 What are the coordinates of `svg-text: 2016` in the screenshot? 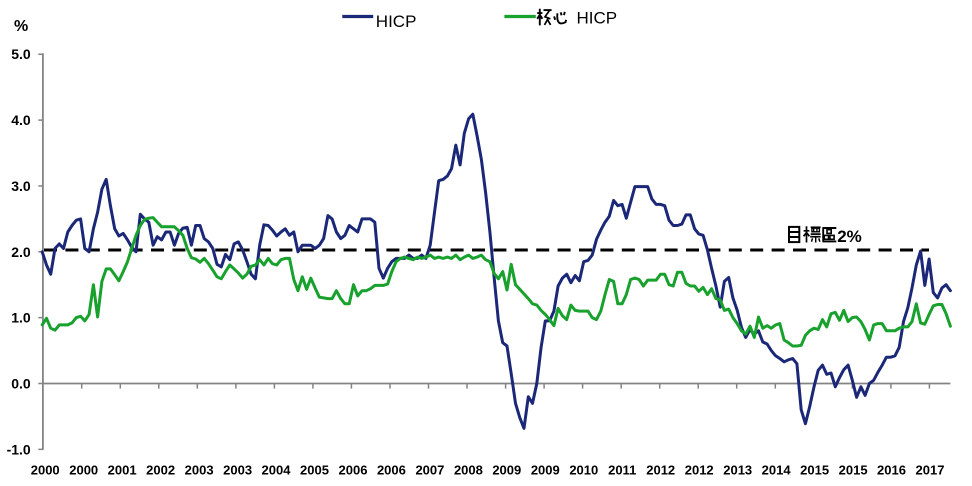 It's located at (891, 470).